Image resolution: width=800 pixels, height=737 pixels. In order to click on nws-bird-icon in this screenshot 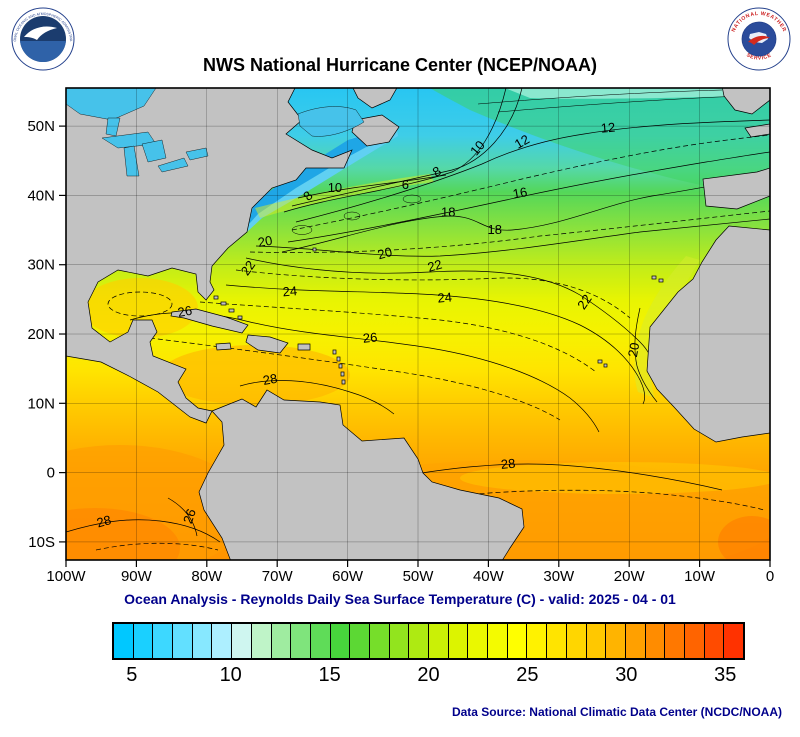, I will do `click(759, 40)`.